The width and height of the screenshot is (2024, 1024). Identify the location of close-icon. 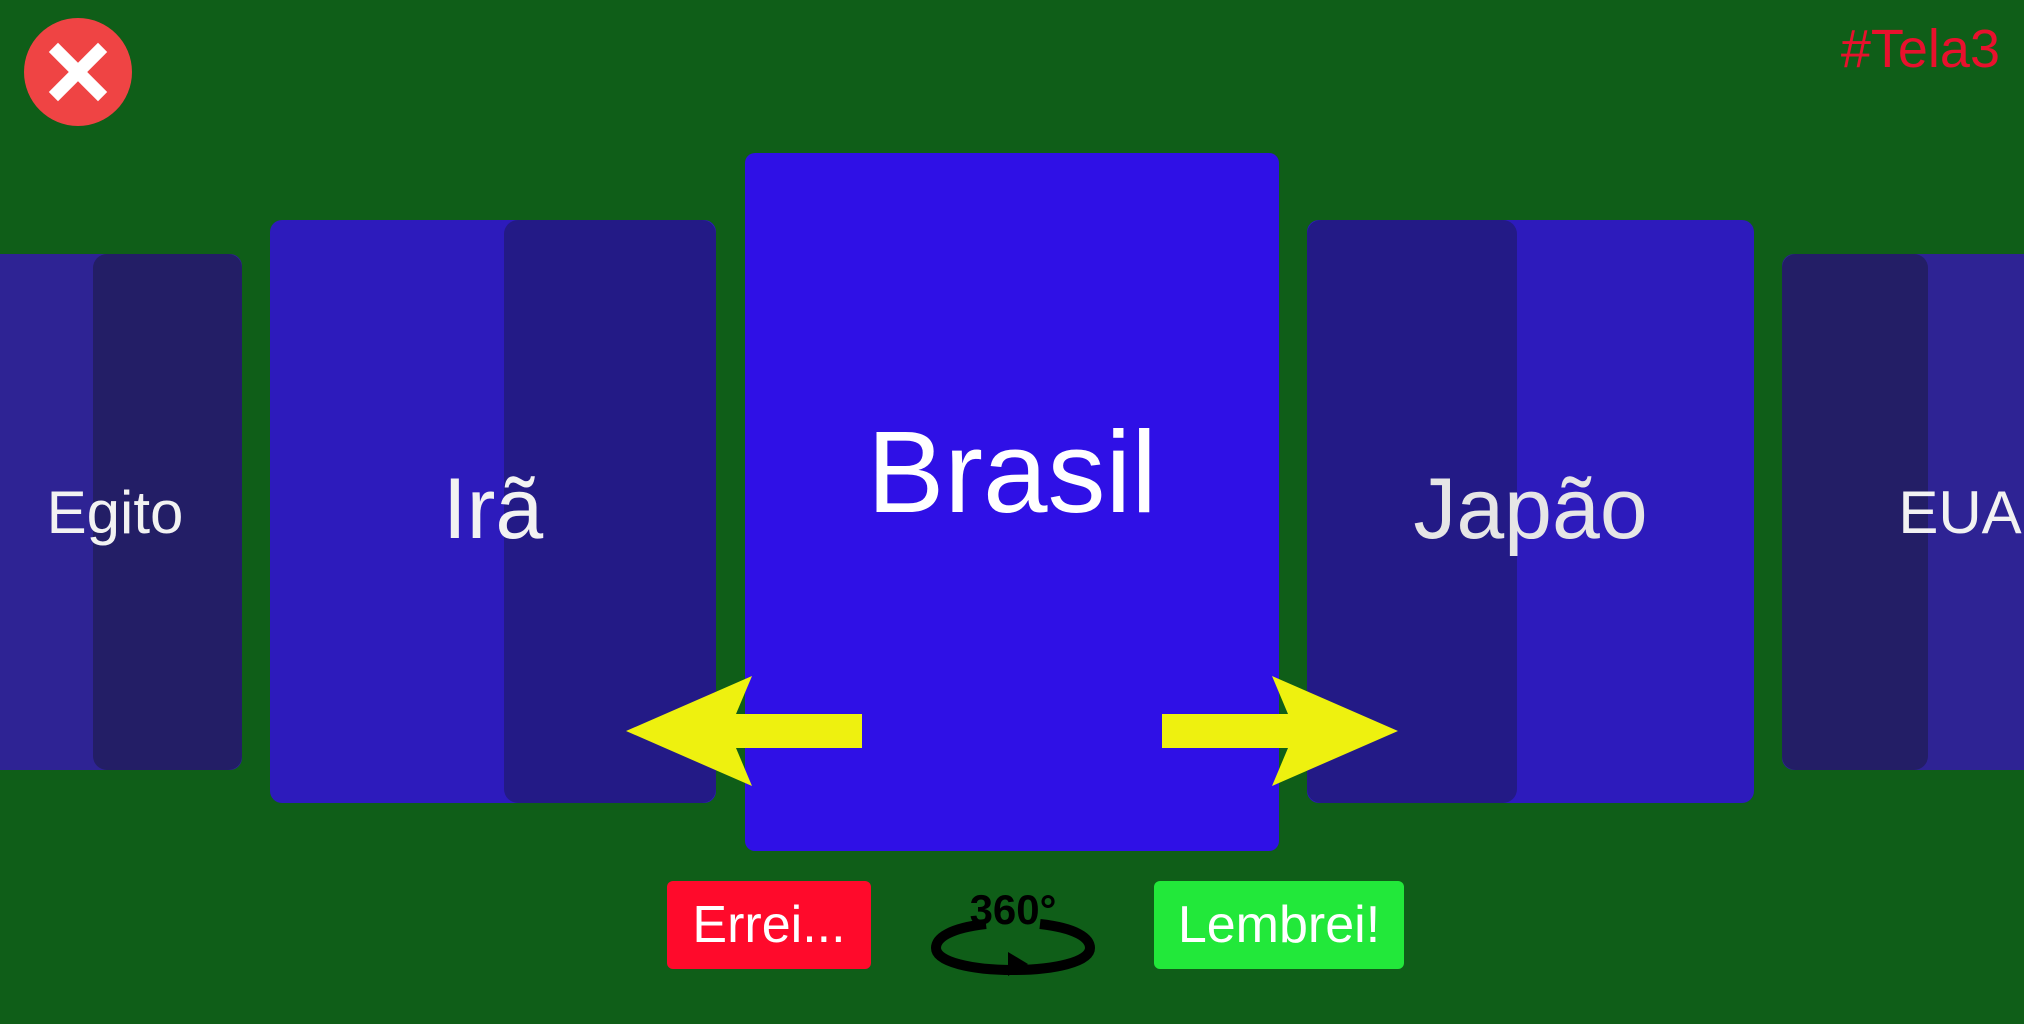
(78, 72).